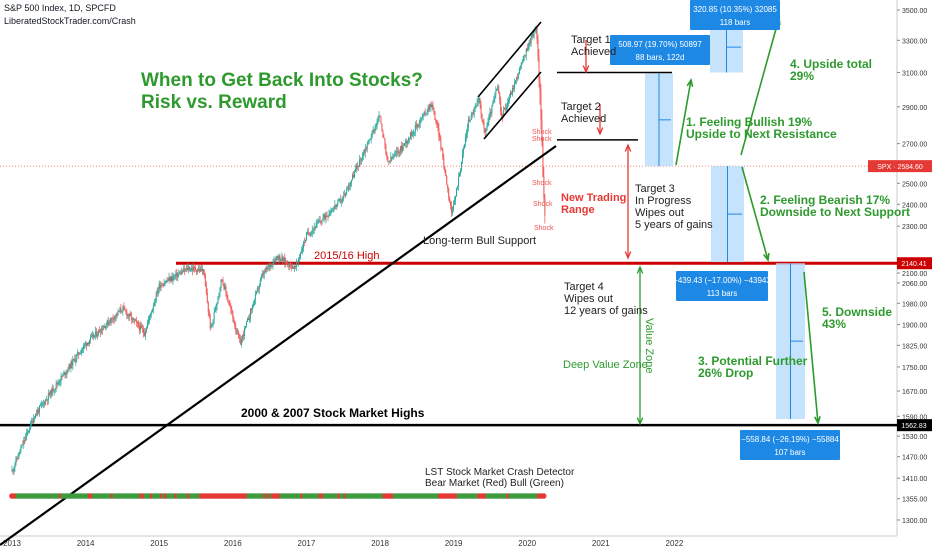 The image size is (932, 550). What do you see at coordinates (761, 134) in the screenshot?
I see `bullish-label-2: Upside to Next Resistance` at bounding box center [761, 134].